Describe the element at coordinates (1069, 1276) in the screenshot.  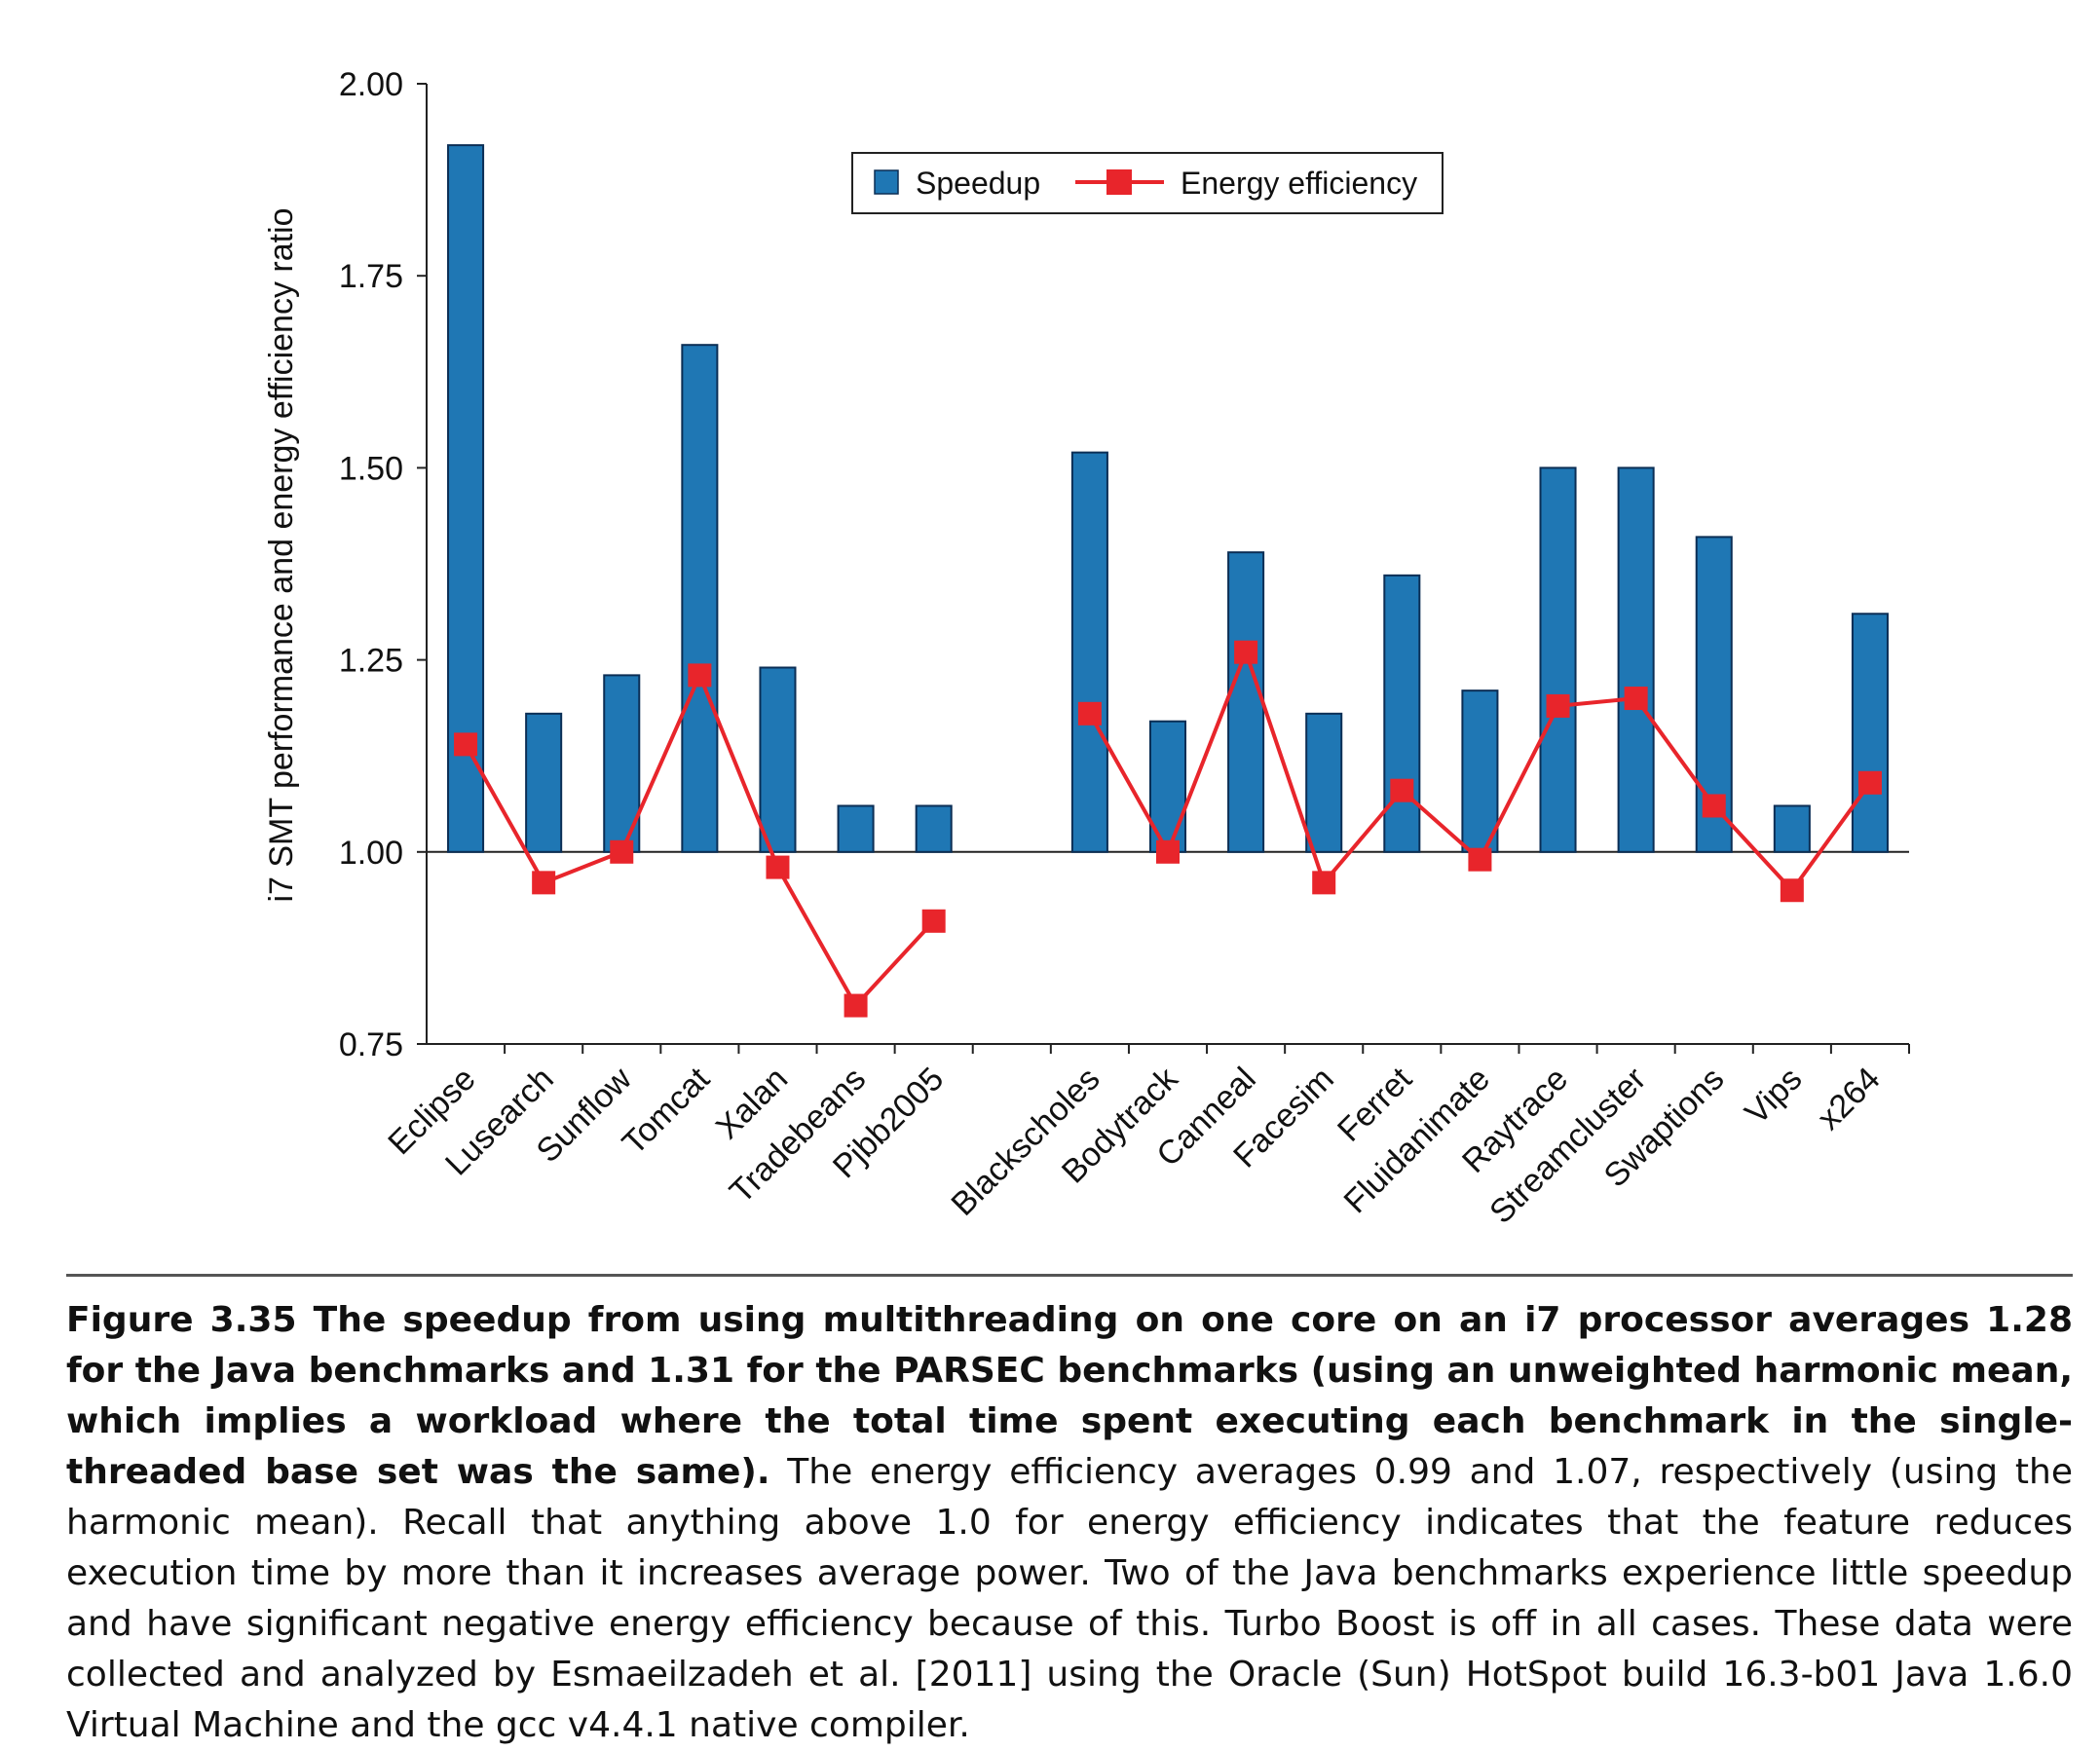
I see `caption-divider` at that location.